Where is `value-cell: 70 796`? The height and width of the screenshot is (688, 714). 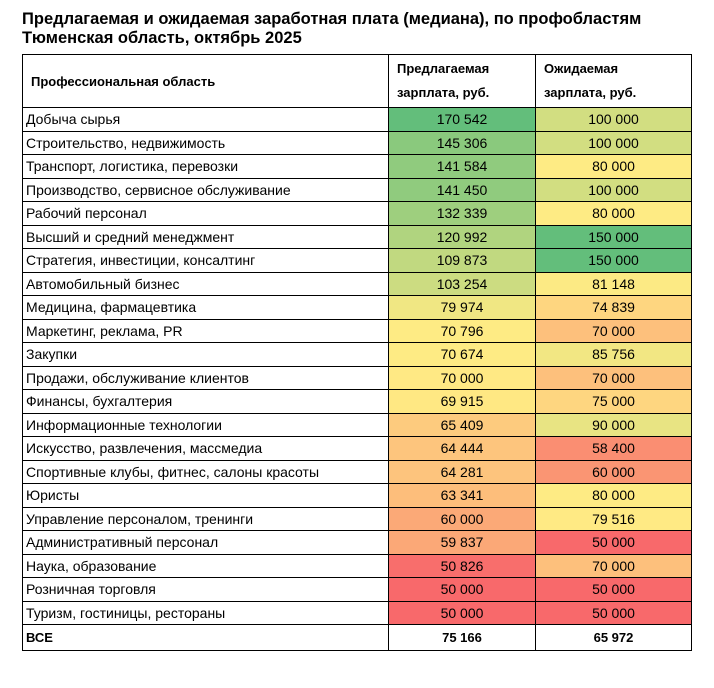 value-cell: 70 796 is located at coordinates (462, 330).